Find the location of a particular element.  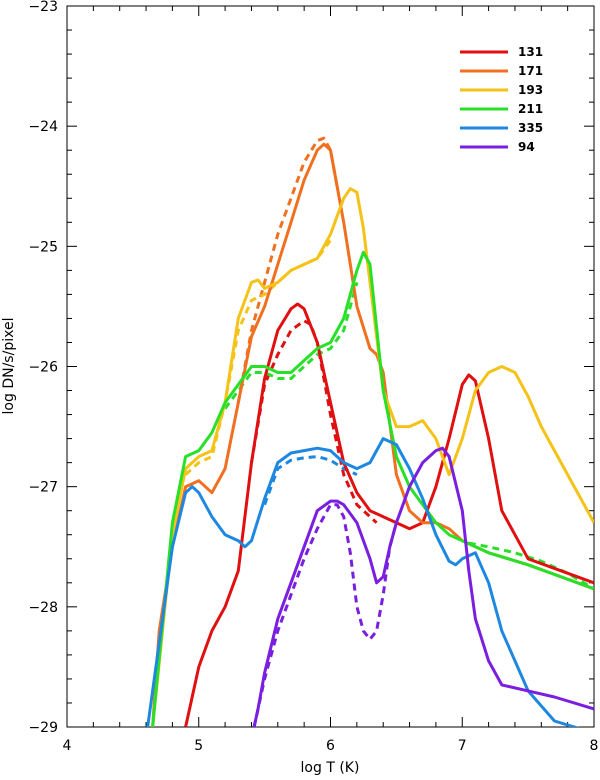

legend-label-193: 193 is located at coordinates (530, 90).